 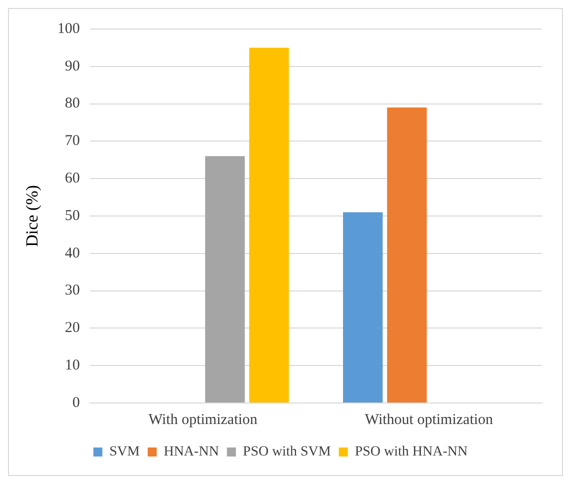 I want to click on legend-label: HNA-NN, so click(x=191, y=452).